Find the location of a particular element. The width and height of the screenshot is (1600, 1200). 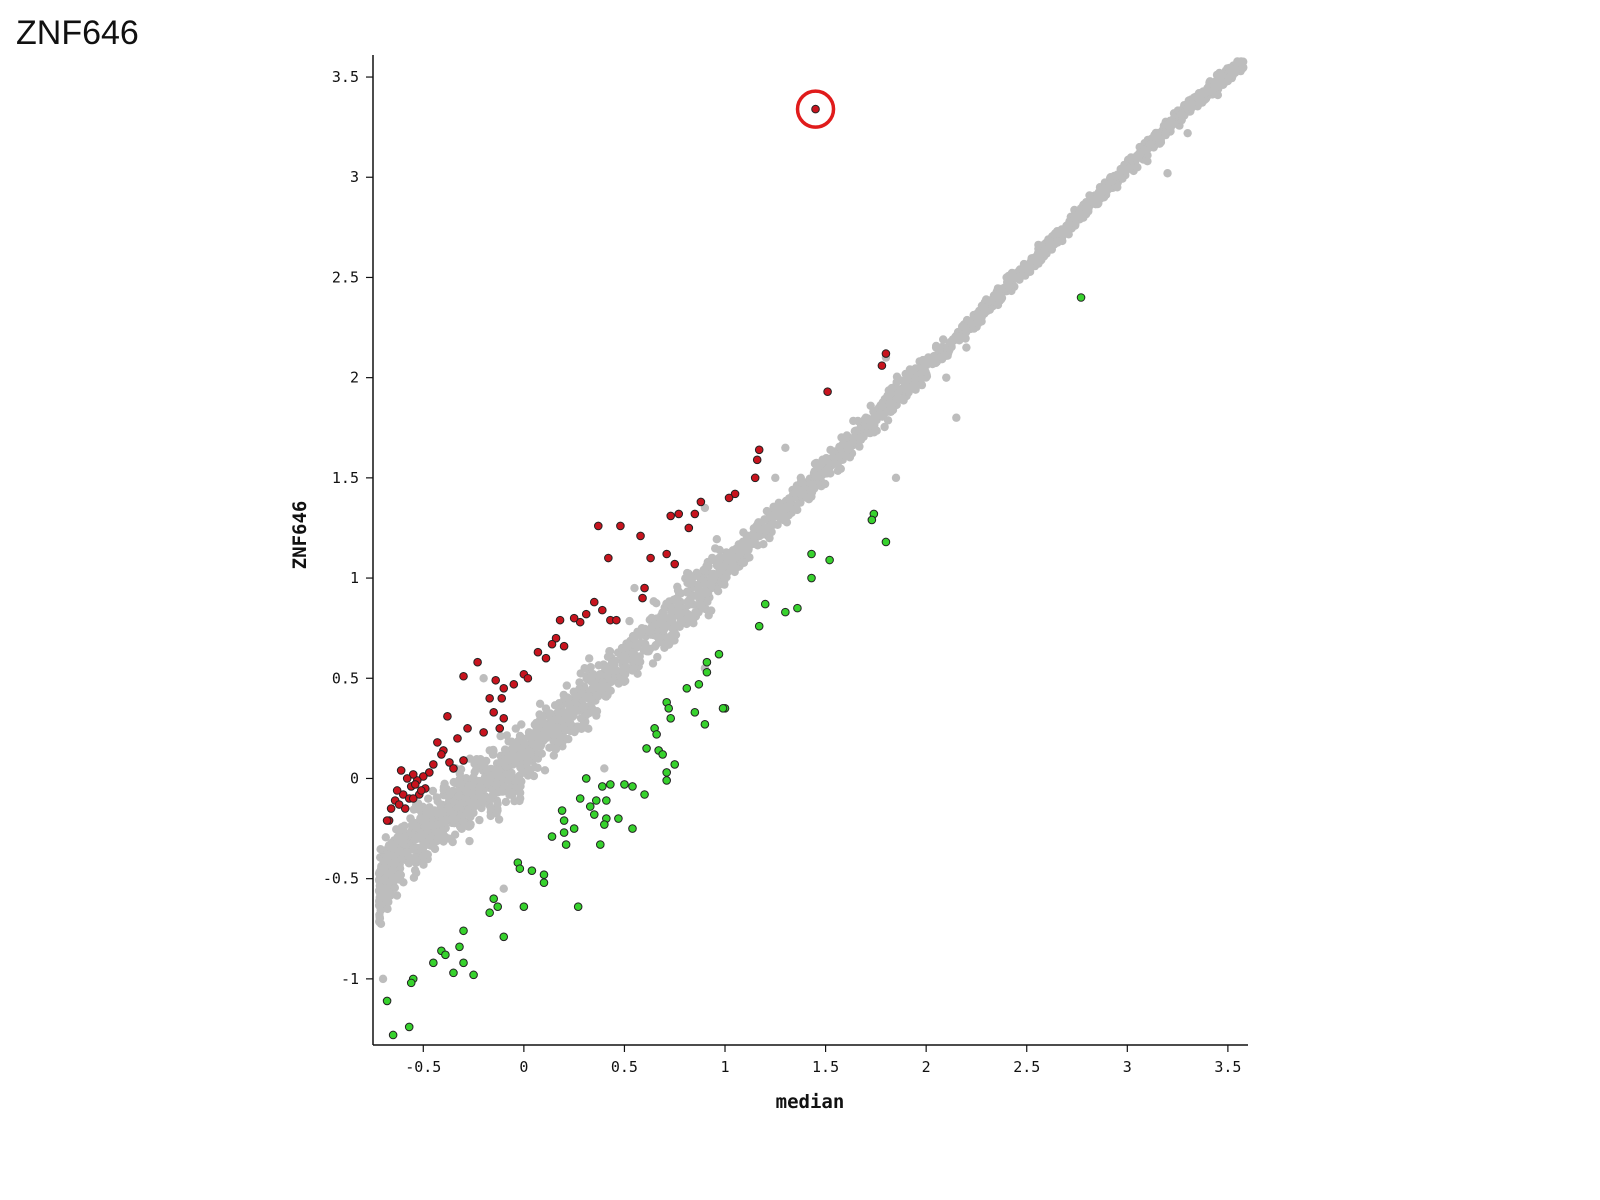

x-tick-label: 2 is located at coordinates (926, 1067).